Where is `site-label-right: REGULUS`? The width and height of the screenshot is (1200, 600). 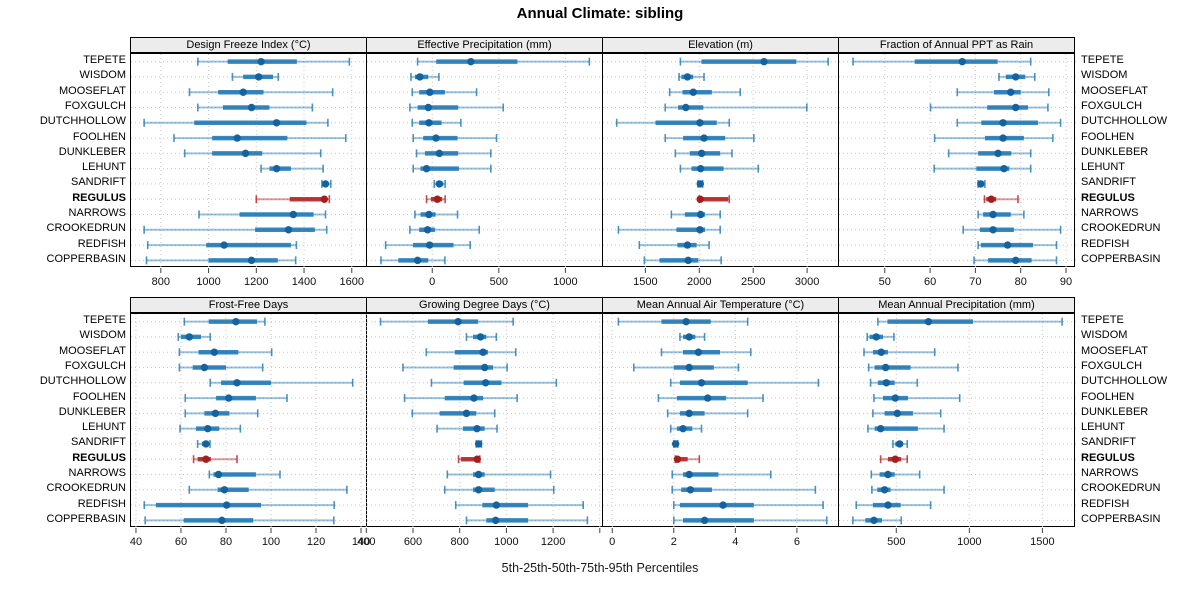 site-label-right: REGULUS is located at coordinates (1108, 457).